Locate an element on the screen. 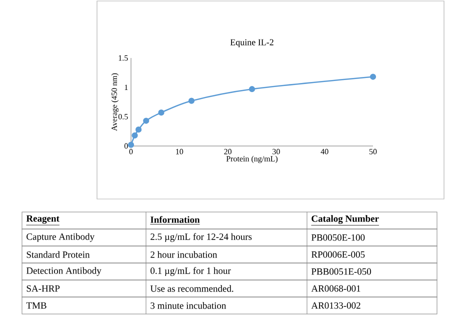 The image size is (467, 333). text: Information is located at coordinates (175, 219).